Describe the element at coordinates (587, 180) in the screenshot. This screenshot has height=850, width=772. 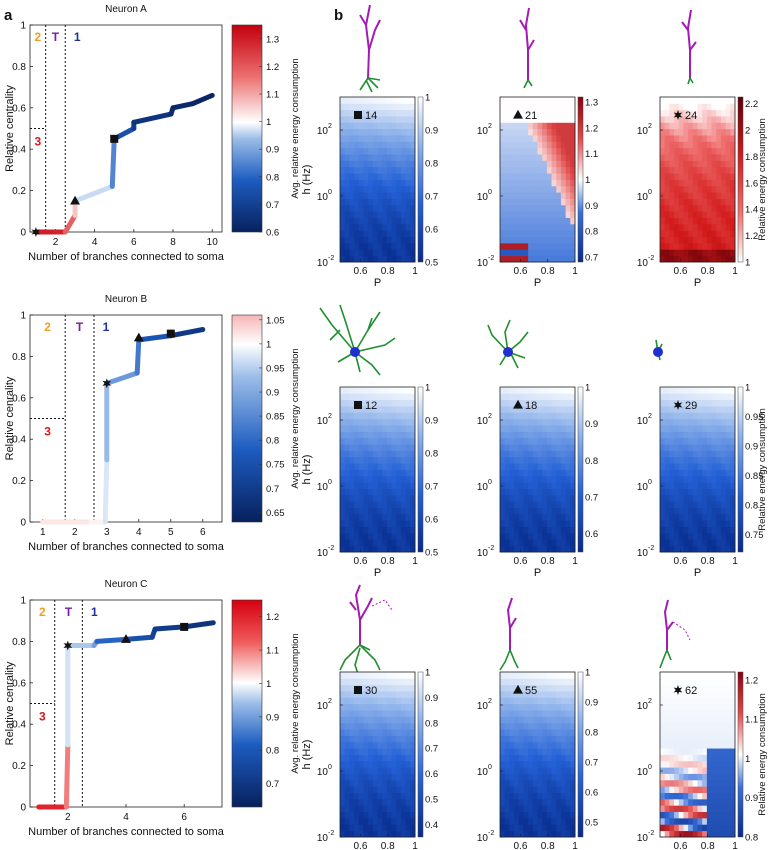
I see `colorbar-tick-label: 1` at that location.